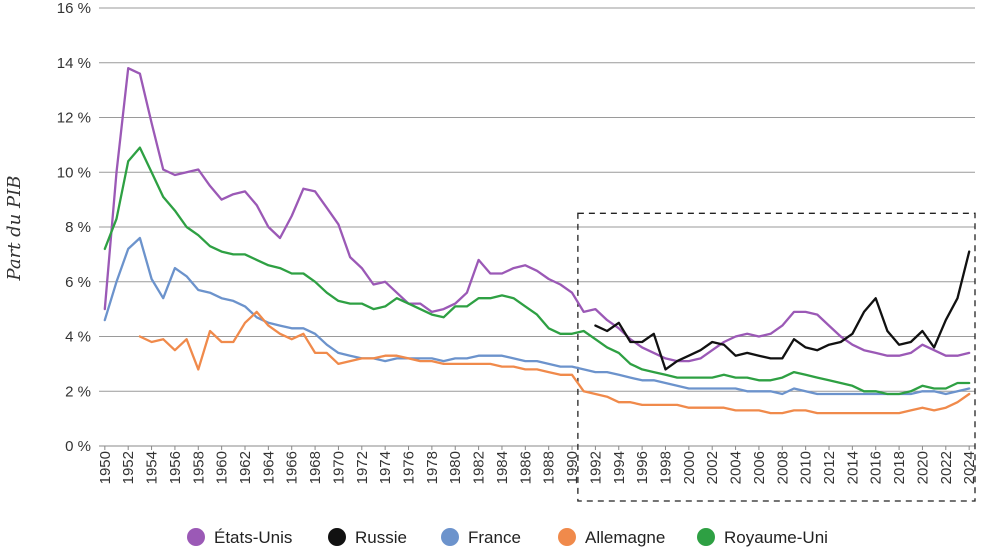 Image resolution: width=1000 pixels, height=553 pixels. What do you see at coordinates (74, 118) in the screenshot?
I see `y-tick-label: 12 %` at bounding box center [74, 118].